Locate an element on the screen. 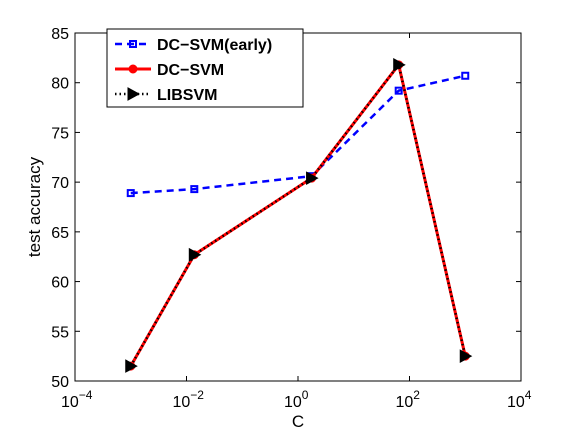 This screenshot has height=432, width=576. y-tick-label: 75 is located at coordinates (60, 133).